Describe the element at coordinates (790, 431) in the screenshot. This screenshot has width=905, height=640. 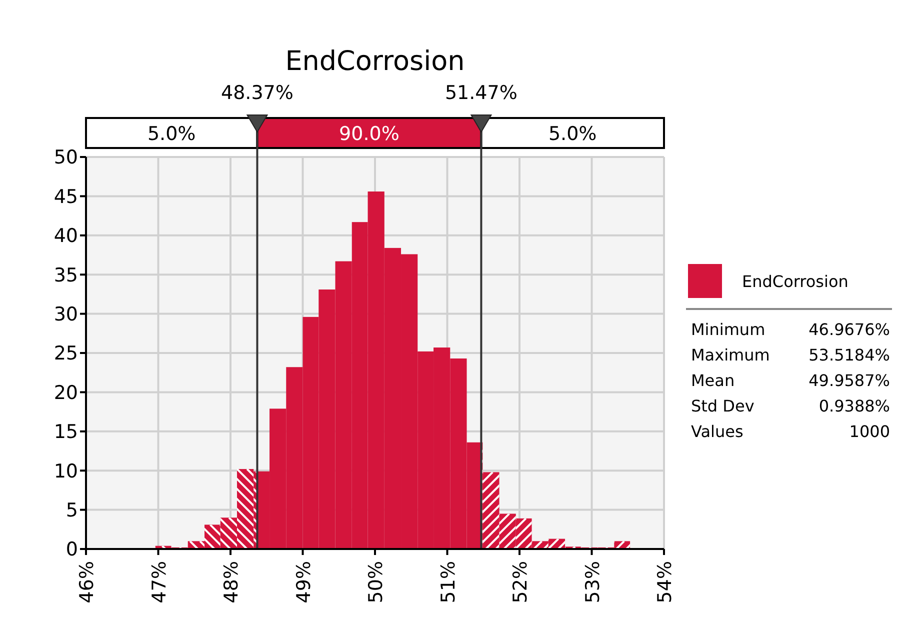
I see `text: Values 1000` at that location.